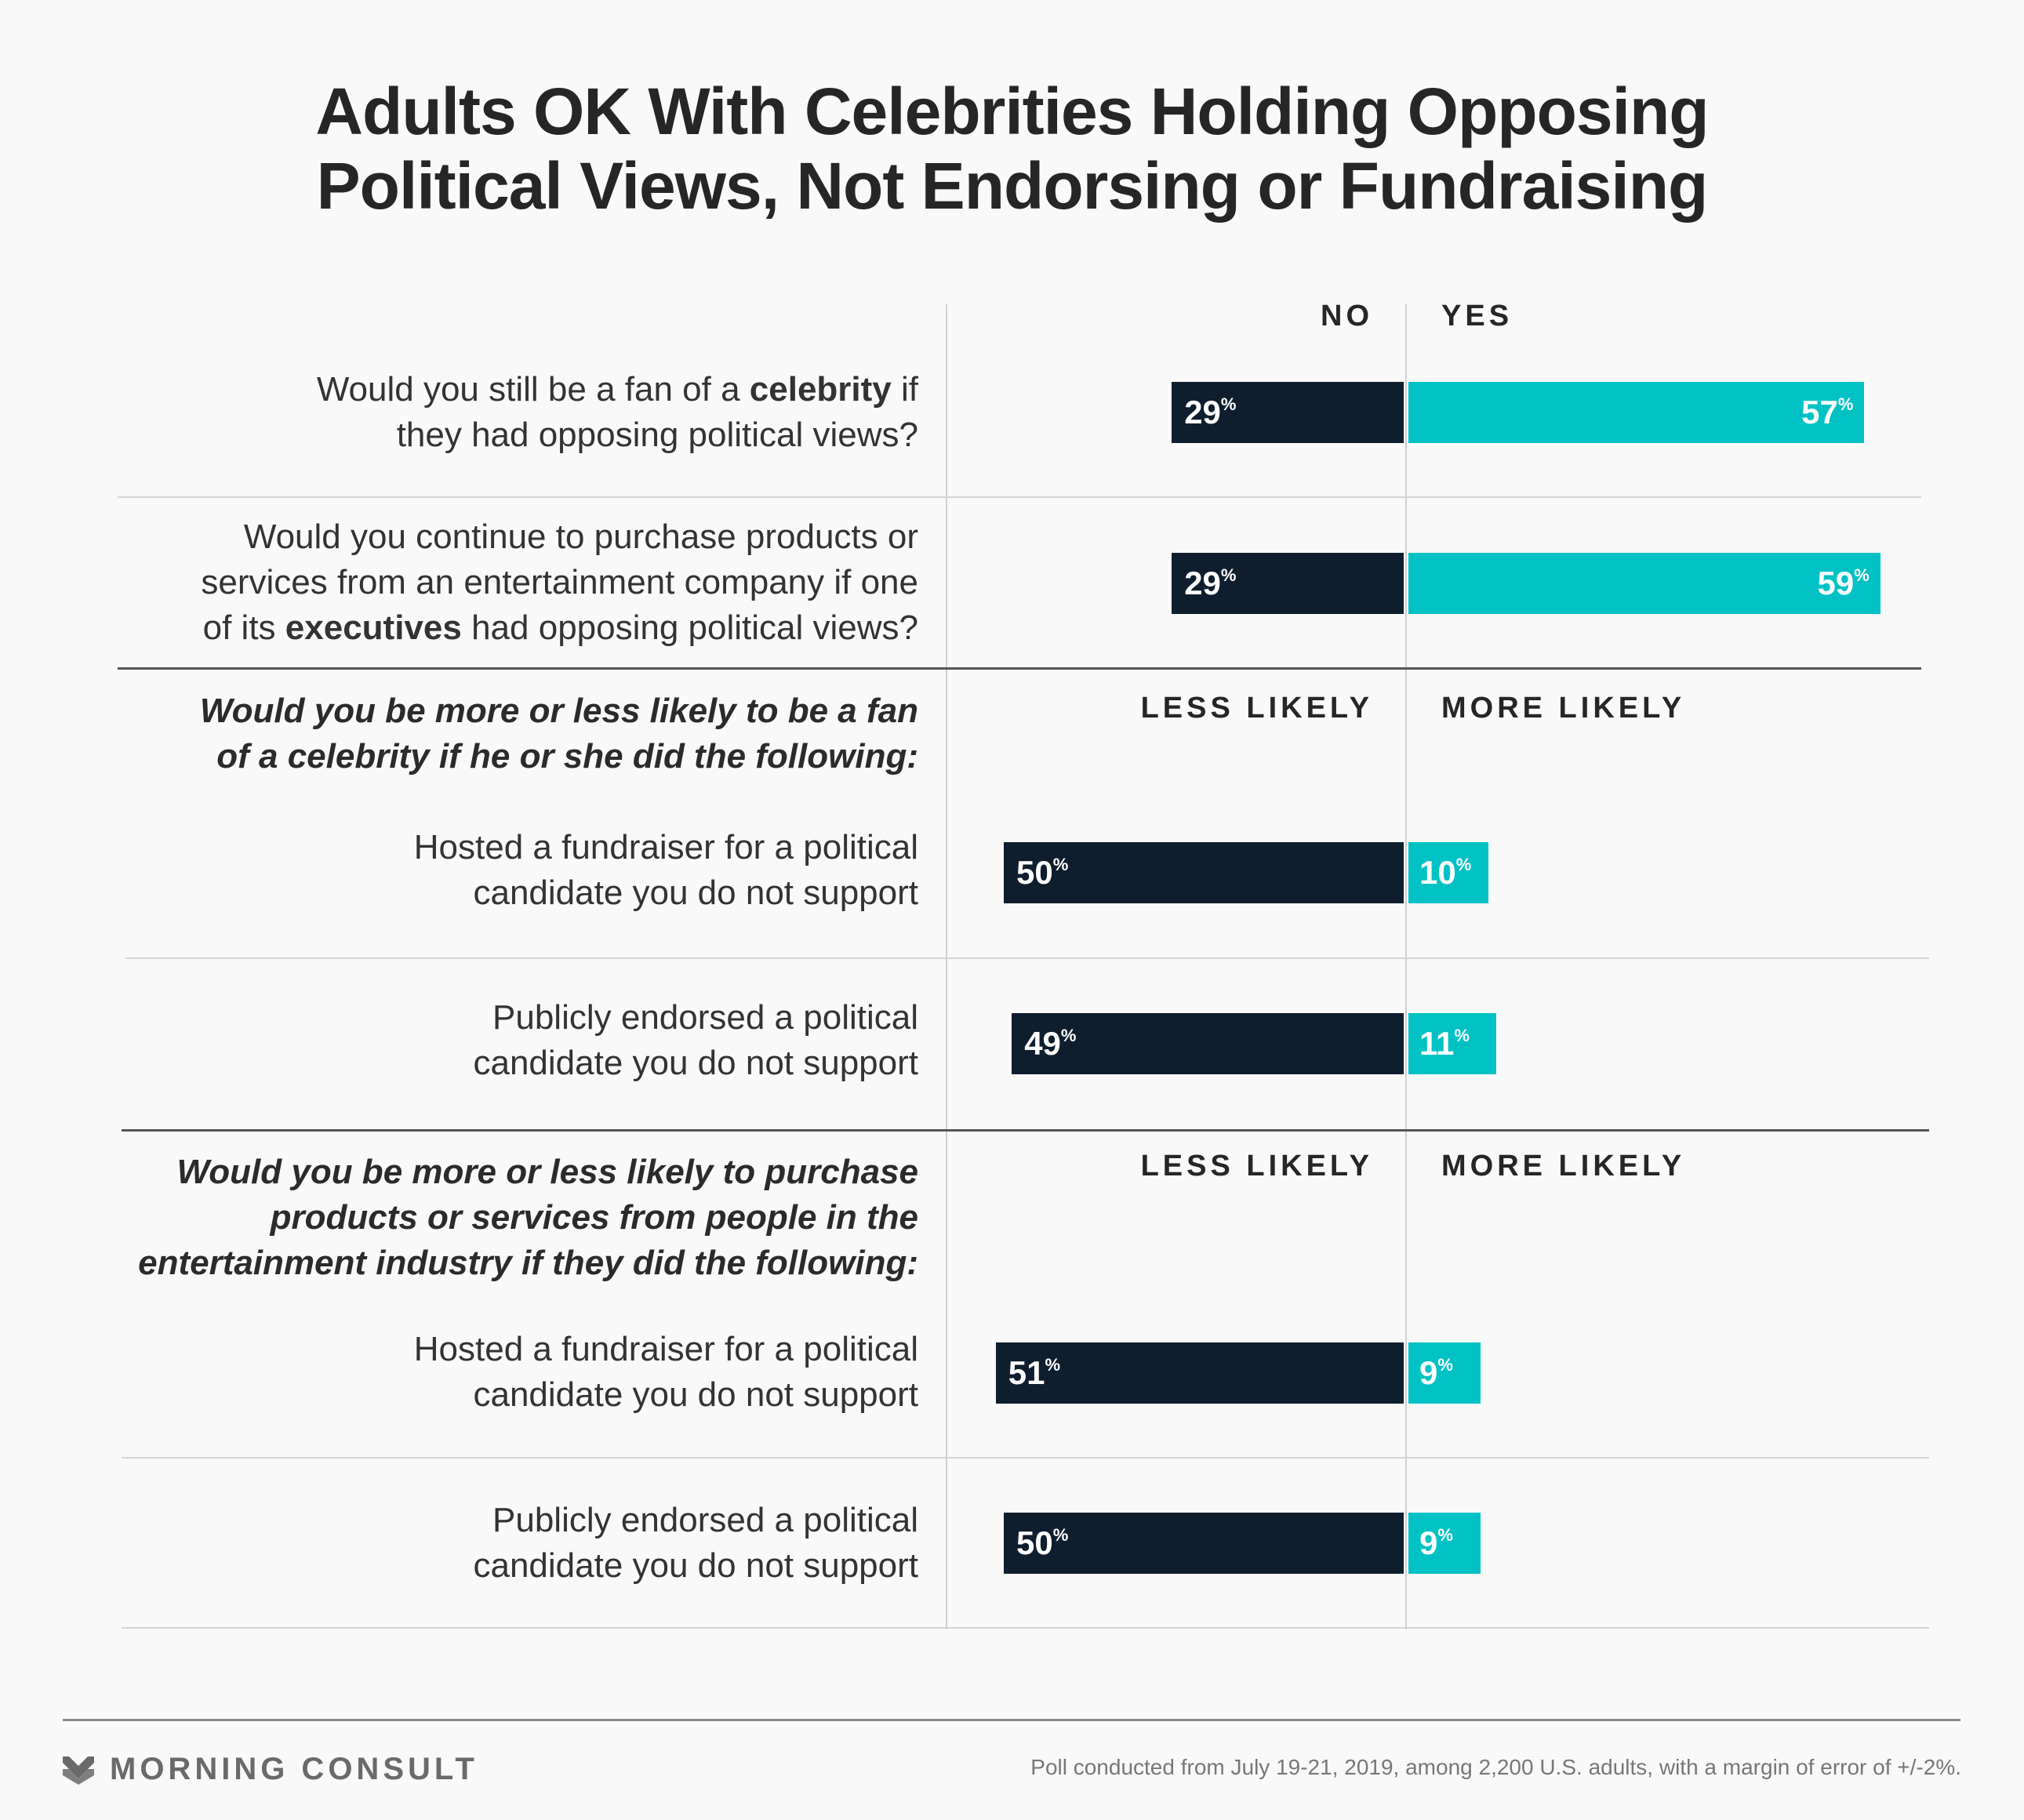 The image size is (2024, 1820). What do you see at coordinates (1347, 316) in the screenshot?
I see `header-no: NO` at bounding box center [1347, 316].